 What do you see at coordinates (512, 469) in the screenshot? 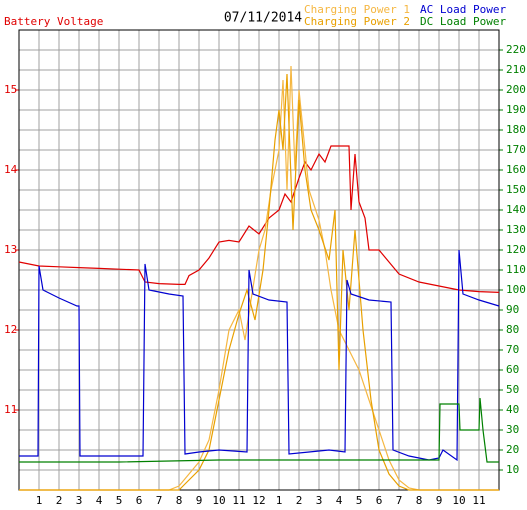
I see `y2-tick-label: 10` at bounding box center [512, 469].